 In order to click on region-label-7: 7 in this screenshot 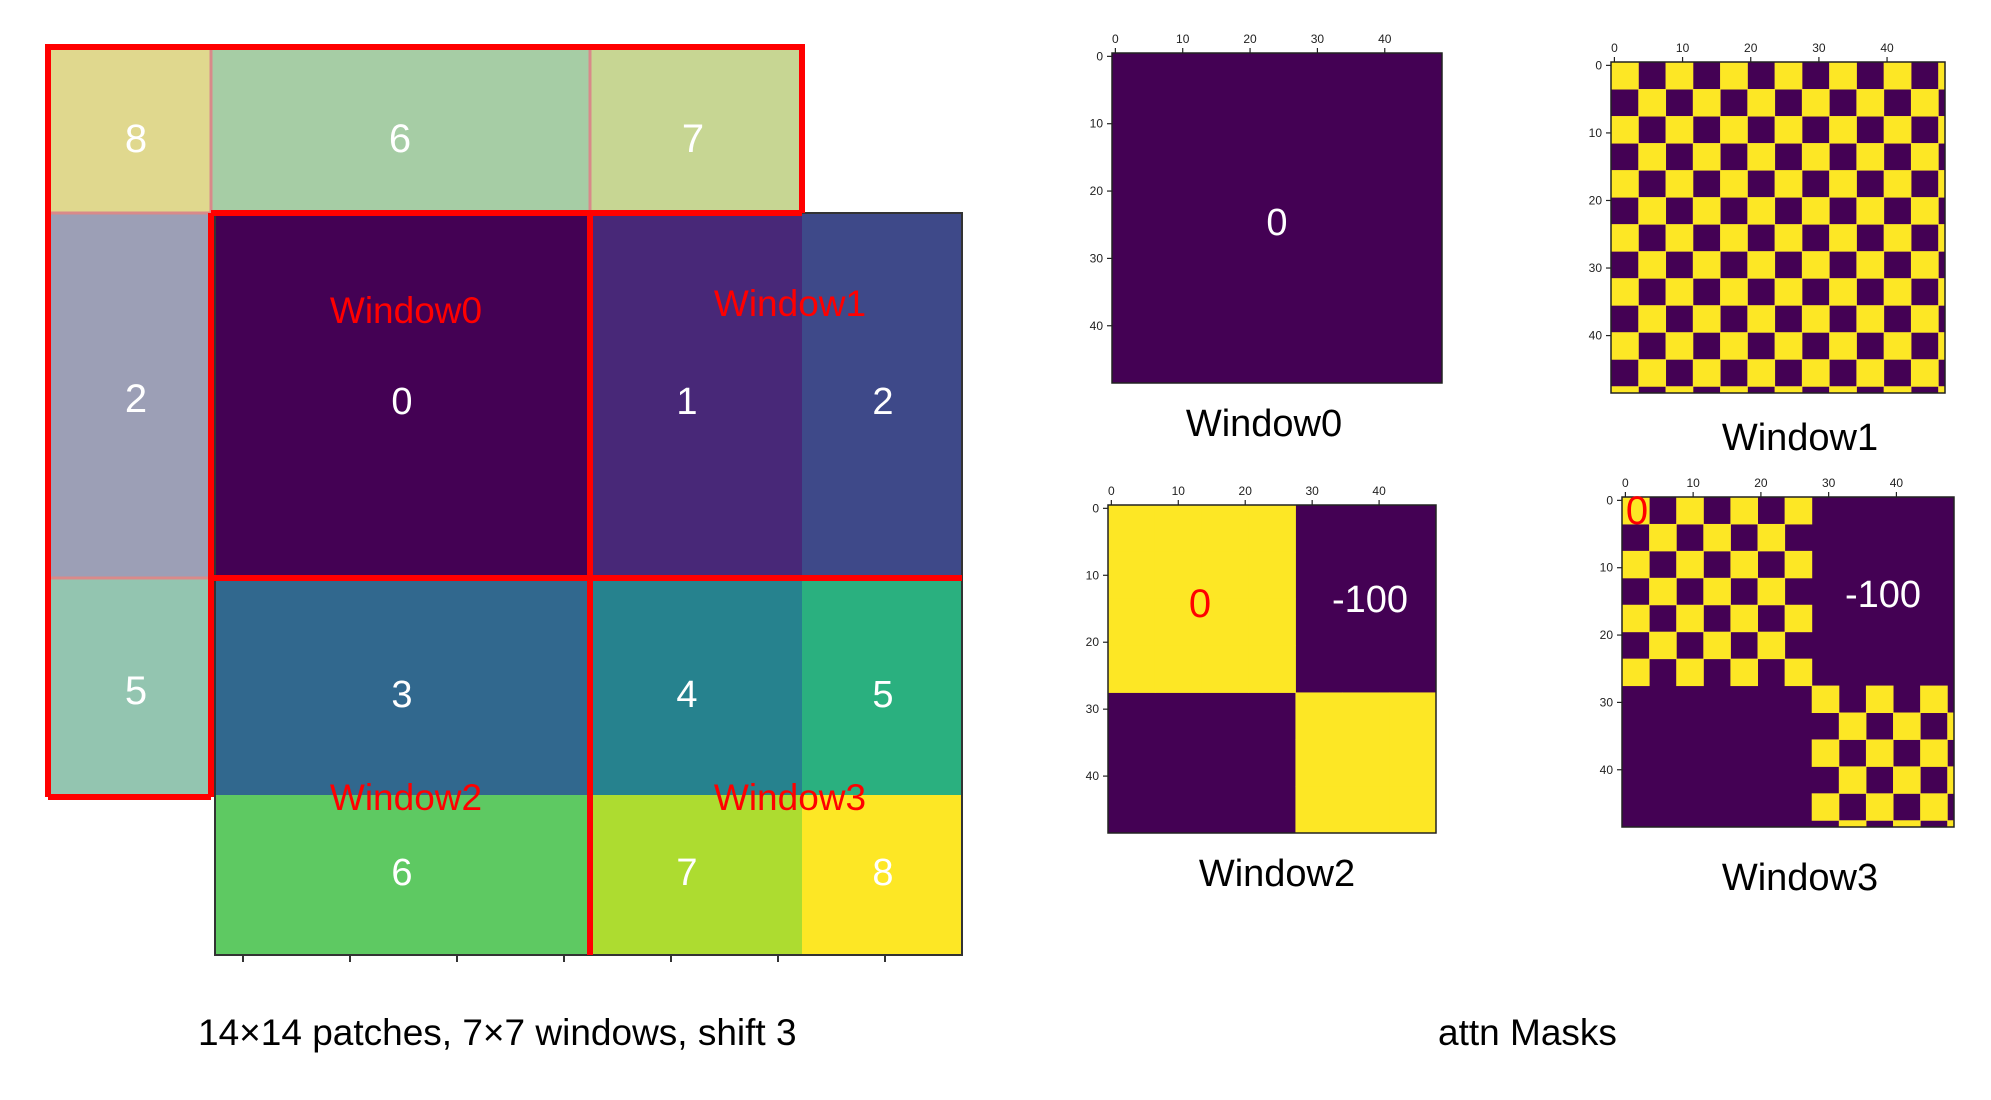, I will do `click(686, 873)`.